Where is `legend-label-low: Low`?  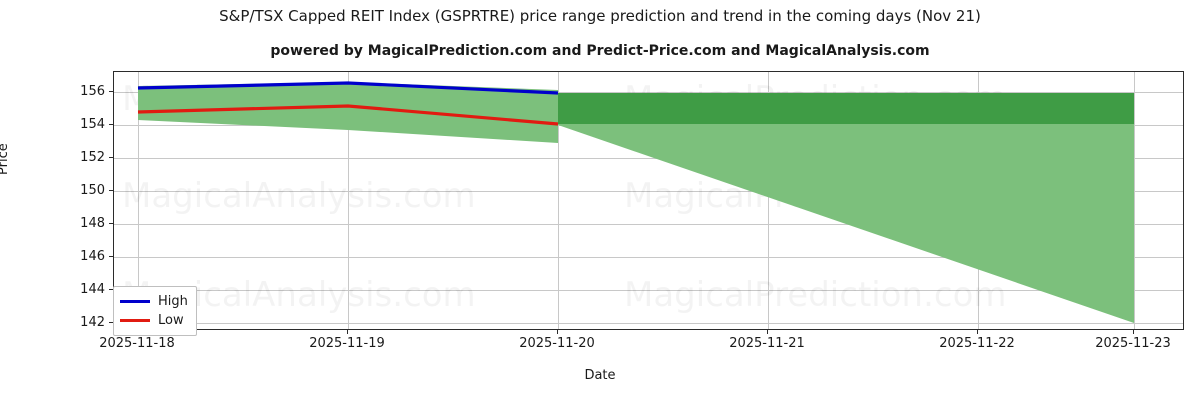
legend-label-low: Low is located at coordinates (171, 320).